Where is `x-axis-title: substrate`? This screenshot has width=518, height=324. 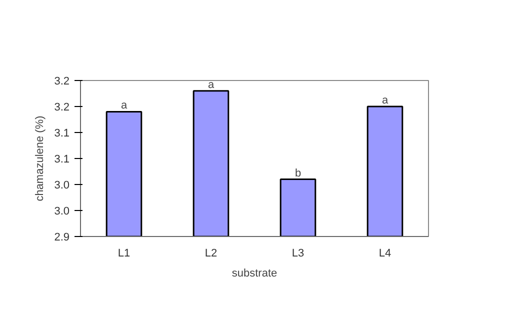
x-axis-title: substrate is located at coordinates (255, 274).